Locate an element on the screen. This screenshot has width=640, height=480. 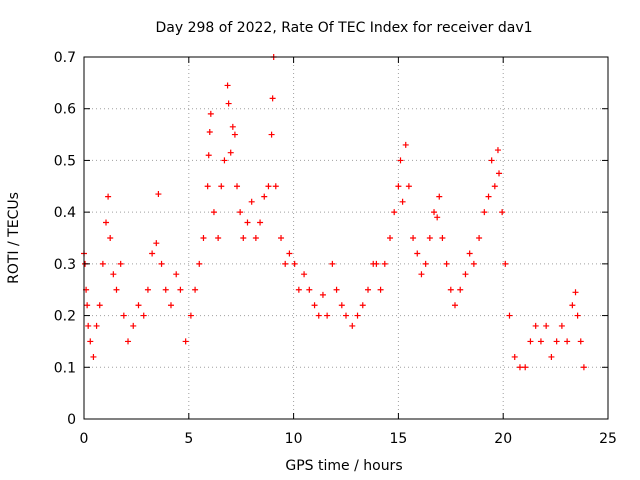
y-tick-label: 0.1 is located at coordinates (65, 368).